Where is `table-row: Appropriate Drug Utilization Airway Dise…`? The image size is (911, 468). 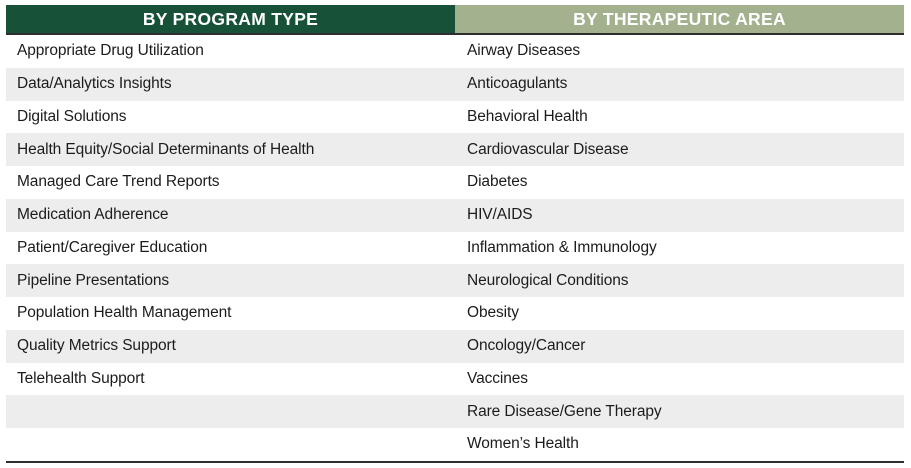 table-row: Appropriate Drug Utilization Airway Dise… is located at coordinates (455, 51).